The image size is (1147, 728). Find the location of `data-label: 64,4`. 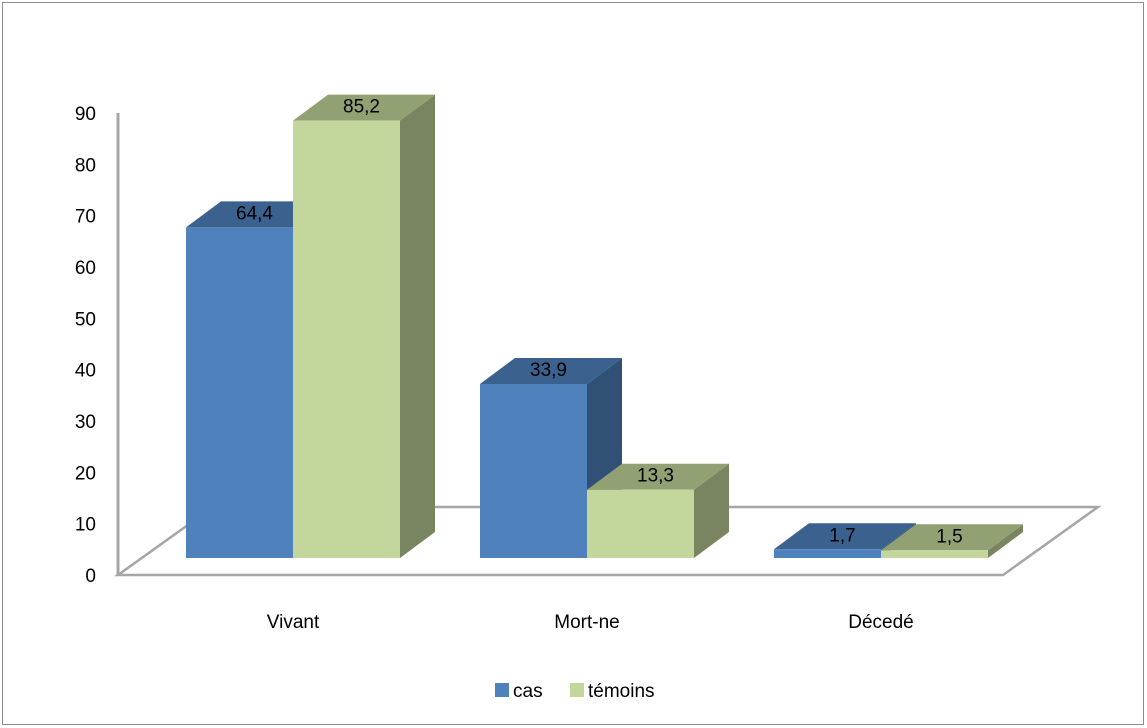

data-label: 64,4 is located at coordinates (254, 213).